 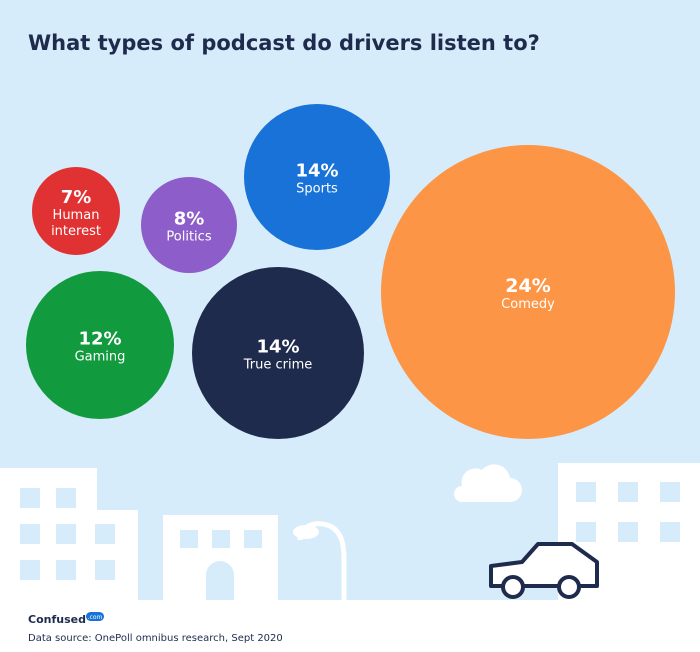 I want to click on building-right-windows, so click(x=628, y=512).